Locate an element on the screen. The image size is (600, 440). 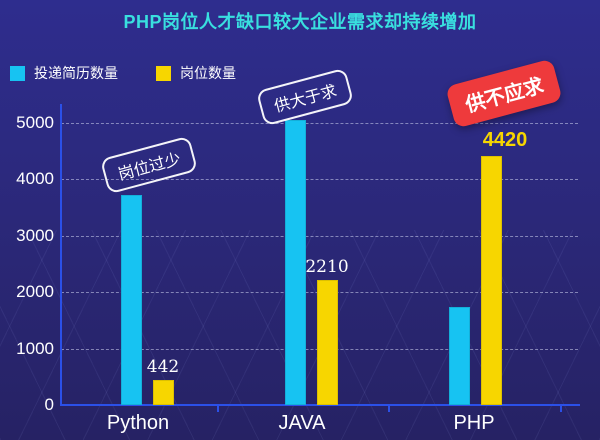
annotation-supply-exceeds-demand: 供大于求 is located at coordinates (305, 97).